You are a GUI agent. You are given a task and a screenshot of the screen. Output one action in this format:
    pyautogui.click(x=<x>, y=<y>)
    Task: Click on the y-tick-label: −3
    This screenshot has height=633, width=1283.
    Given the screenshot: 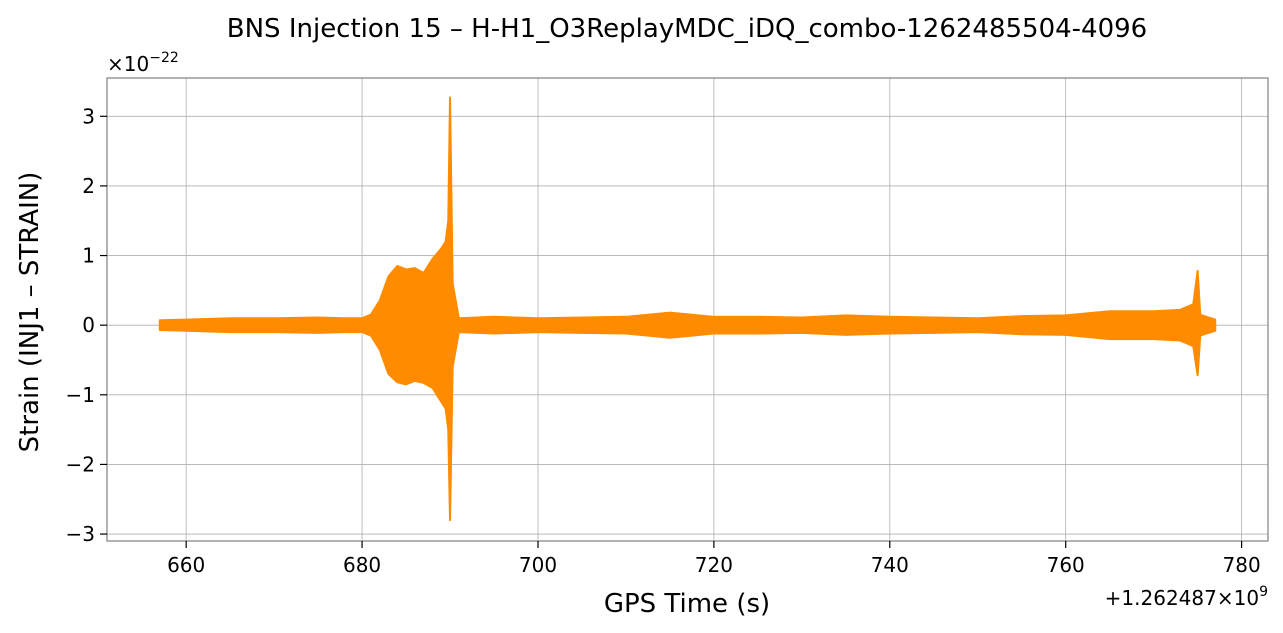 What is the action you would take?
    pyautogui.click(x=80, y=534)
    